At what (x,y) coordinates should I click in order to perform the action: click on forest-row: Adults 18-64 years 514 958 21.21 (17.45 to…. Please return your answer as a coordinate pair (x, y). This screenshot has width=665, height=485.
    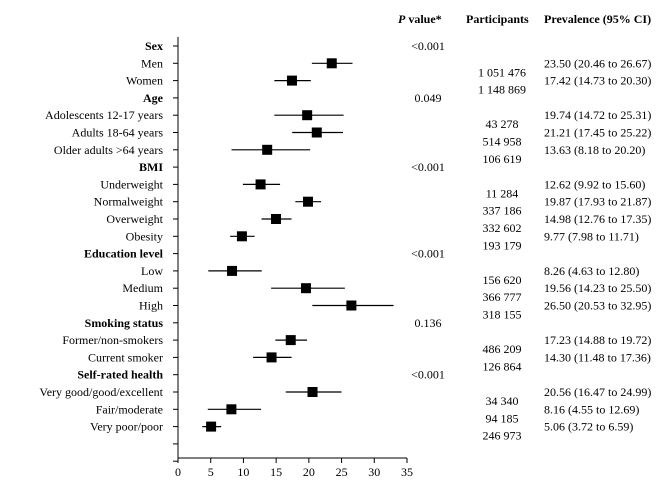
    Looking at the image, I should click on (362, 137).